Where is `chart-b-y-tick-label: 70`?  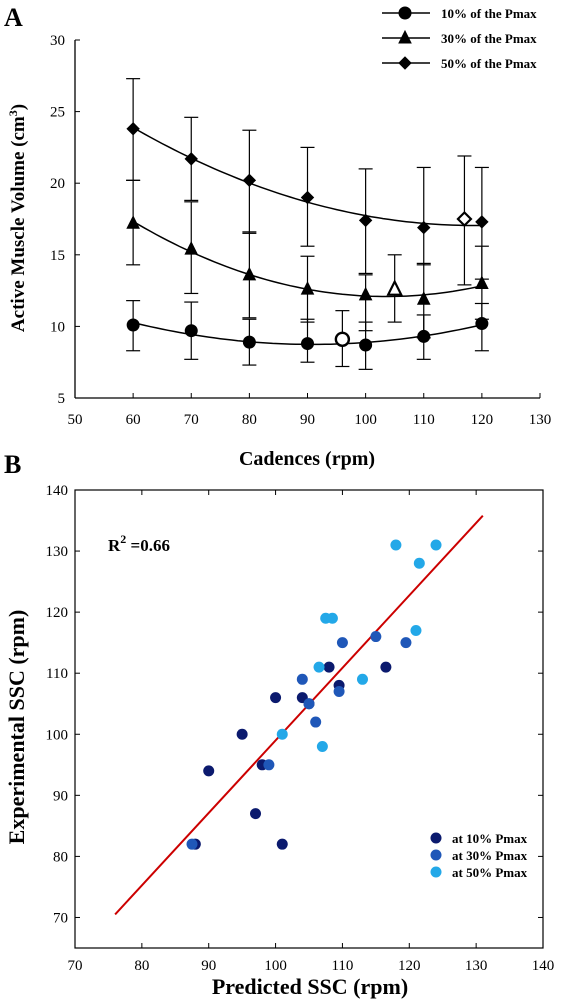
chart-b-y-tick-label: 70 is located at coordinates (60, 918).